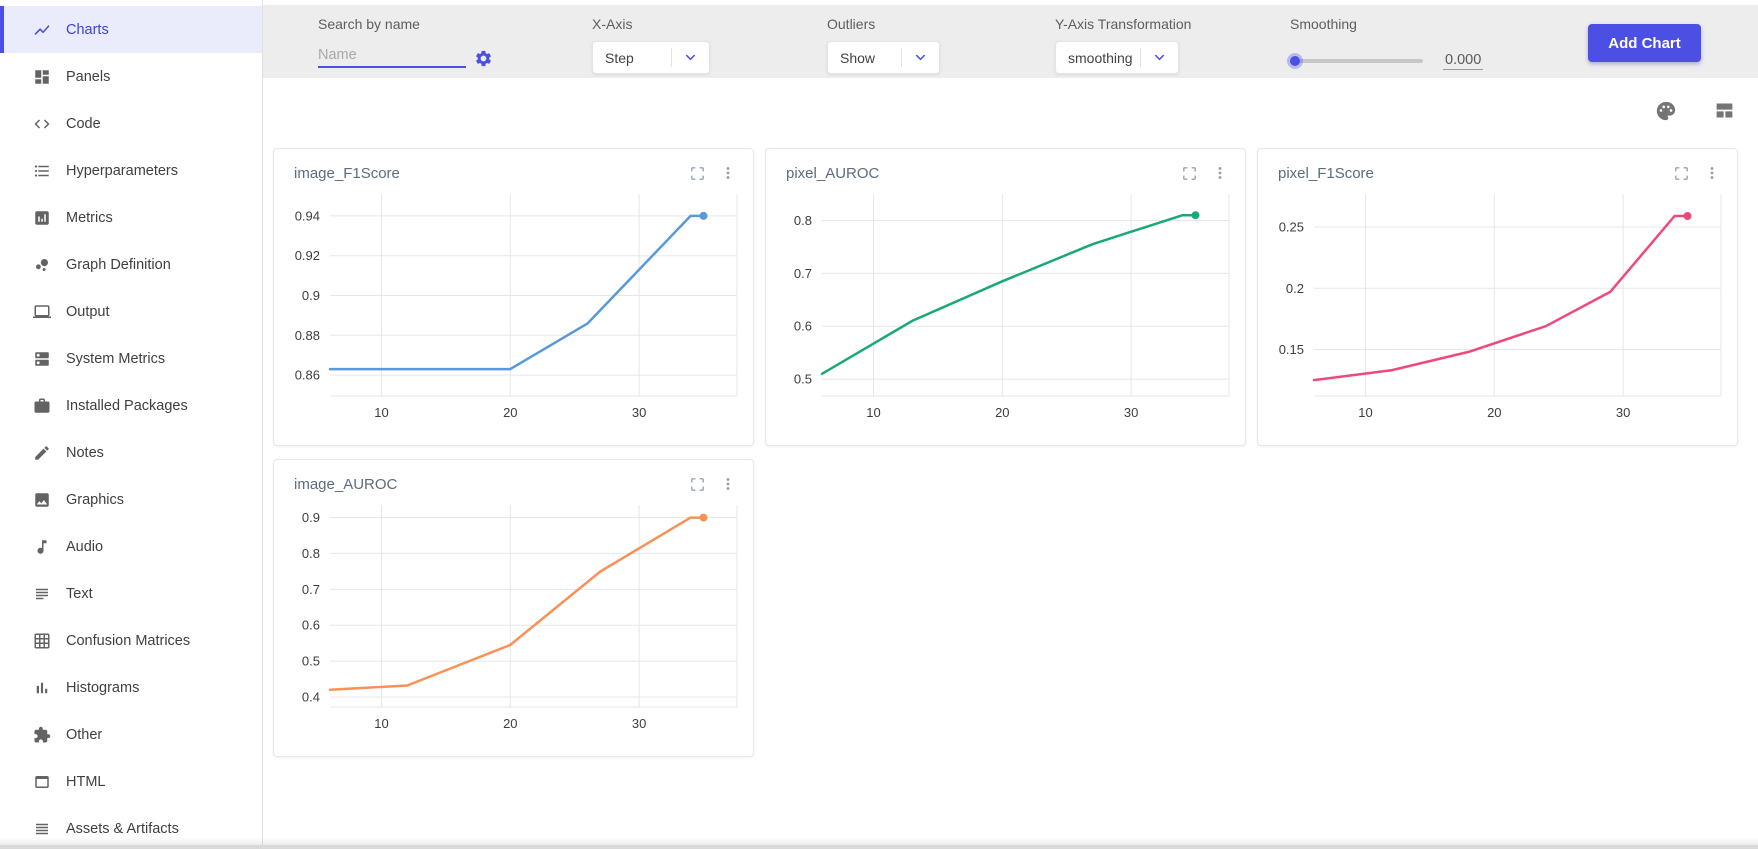 The image size is (1758, 849). I want to click on sidebar-item-other: Other, so click(131, 734).